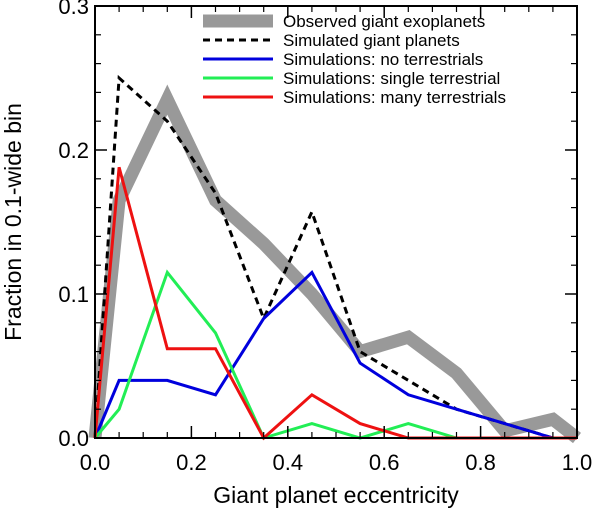 This screenshot has width=600, height=514. I want to click on x-tick-label: 0.2, so click(191, 462).